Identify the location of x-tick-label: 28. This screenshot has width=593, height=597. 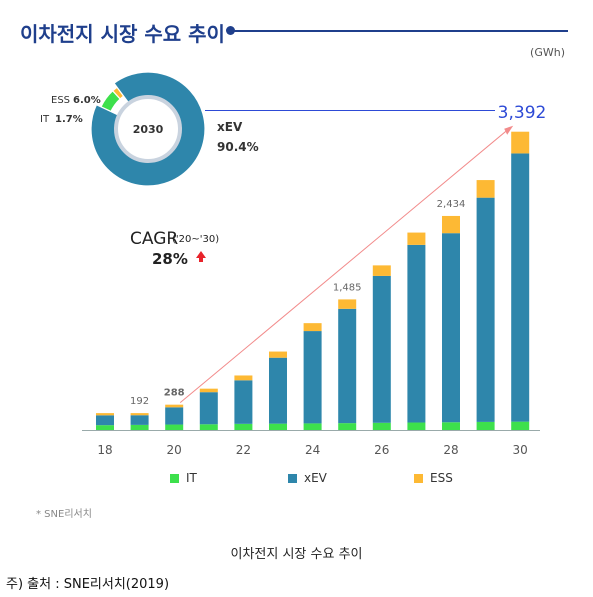
(450, 450).